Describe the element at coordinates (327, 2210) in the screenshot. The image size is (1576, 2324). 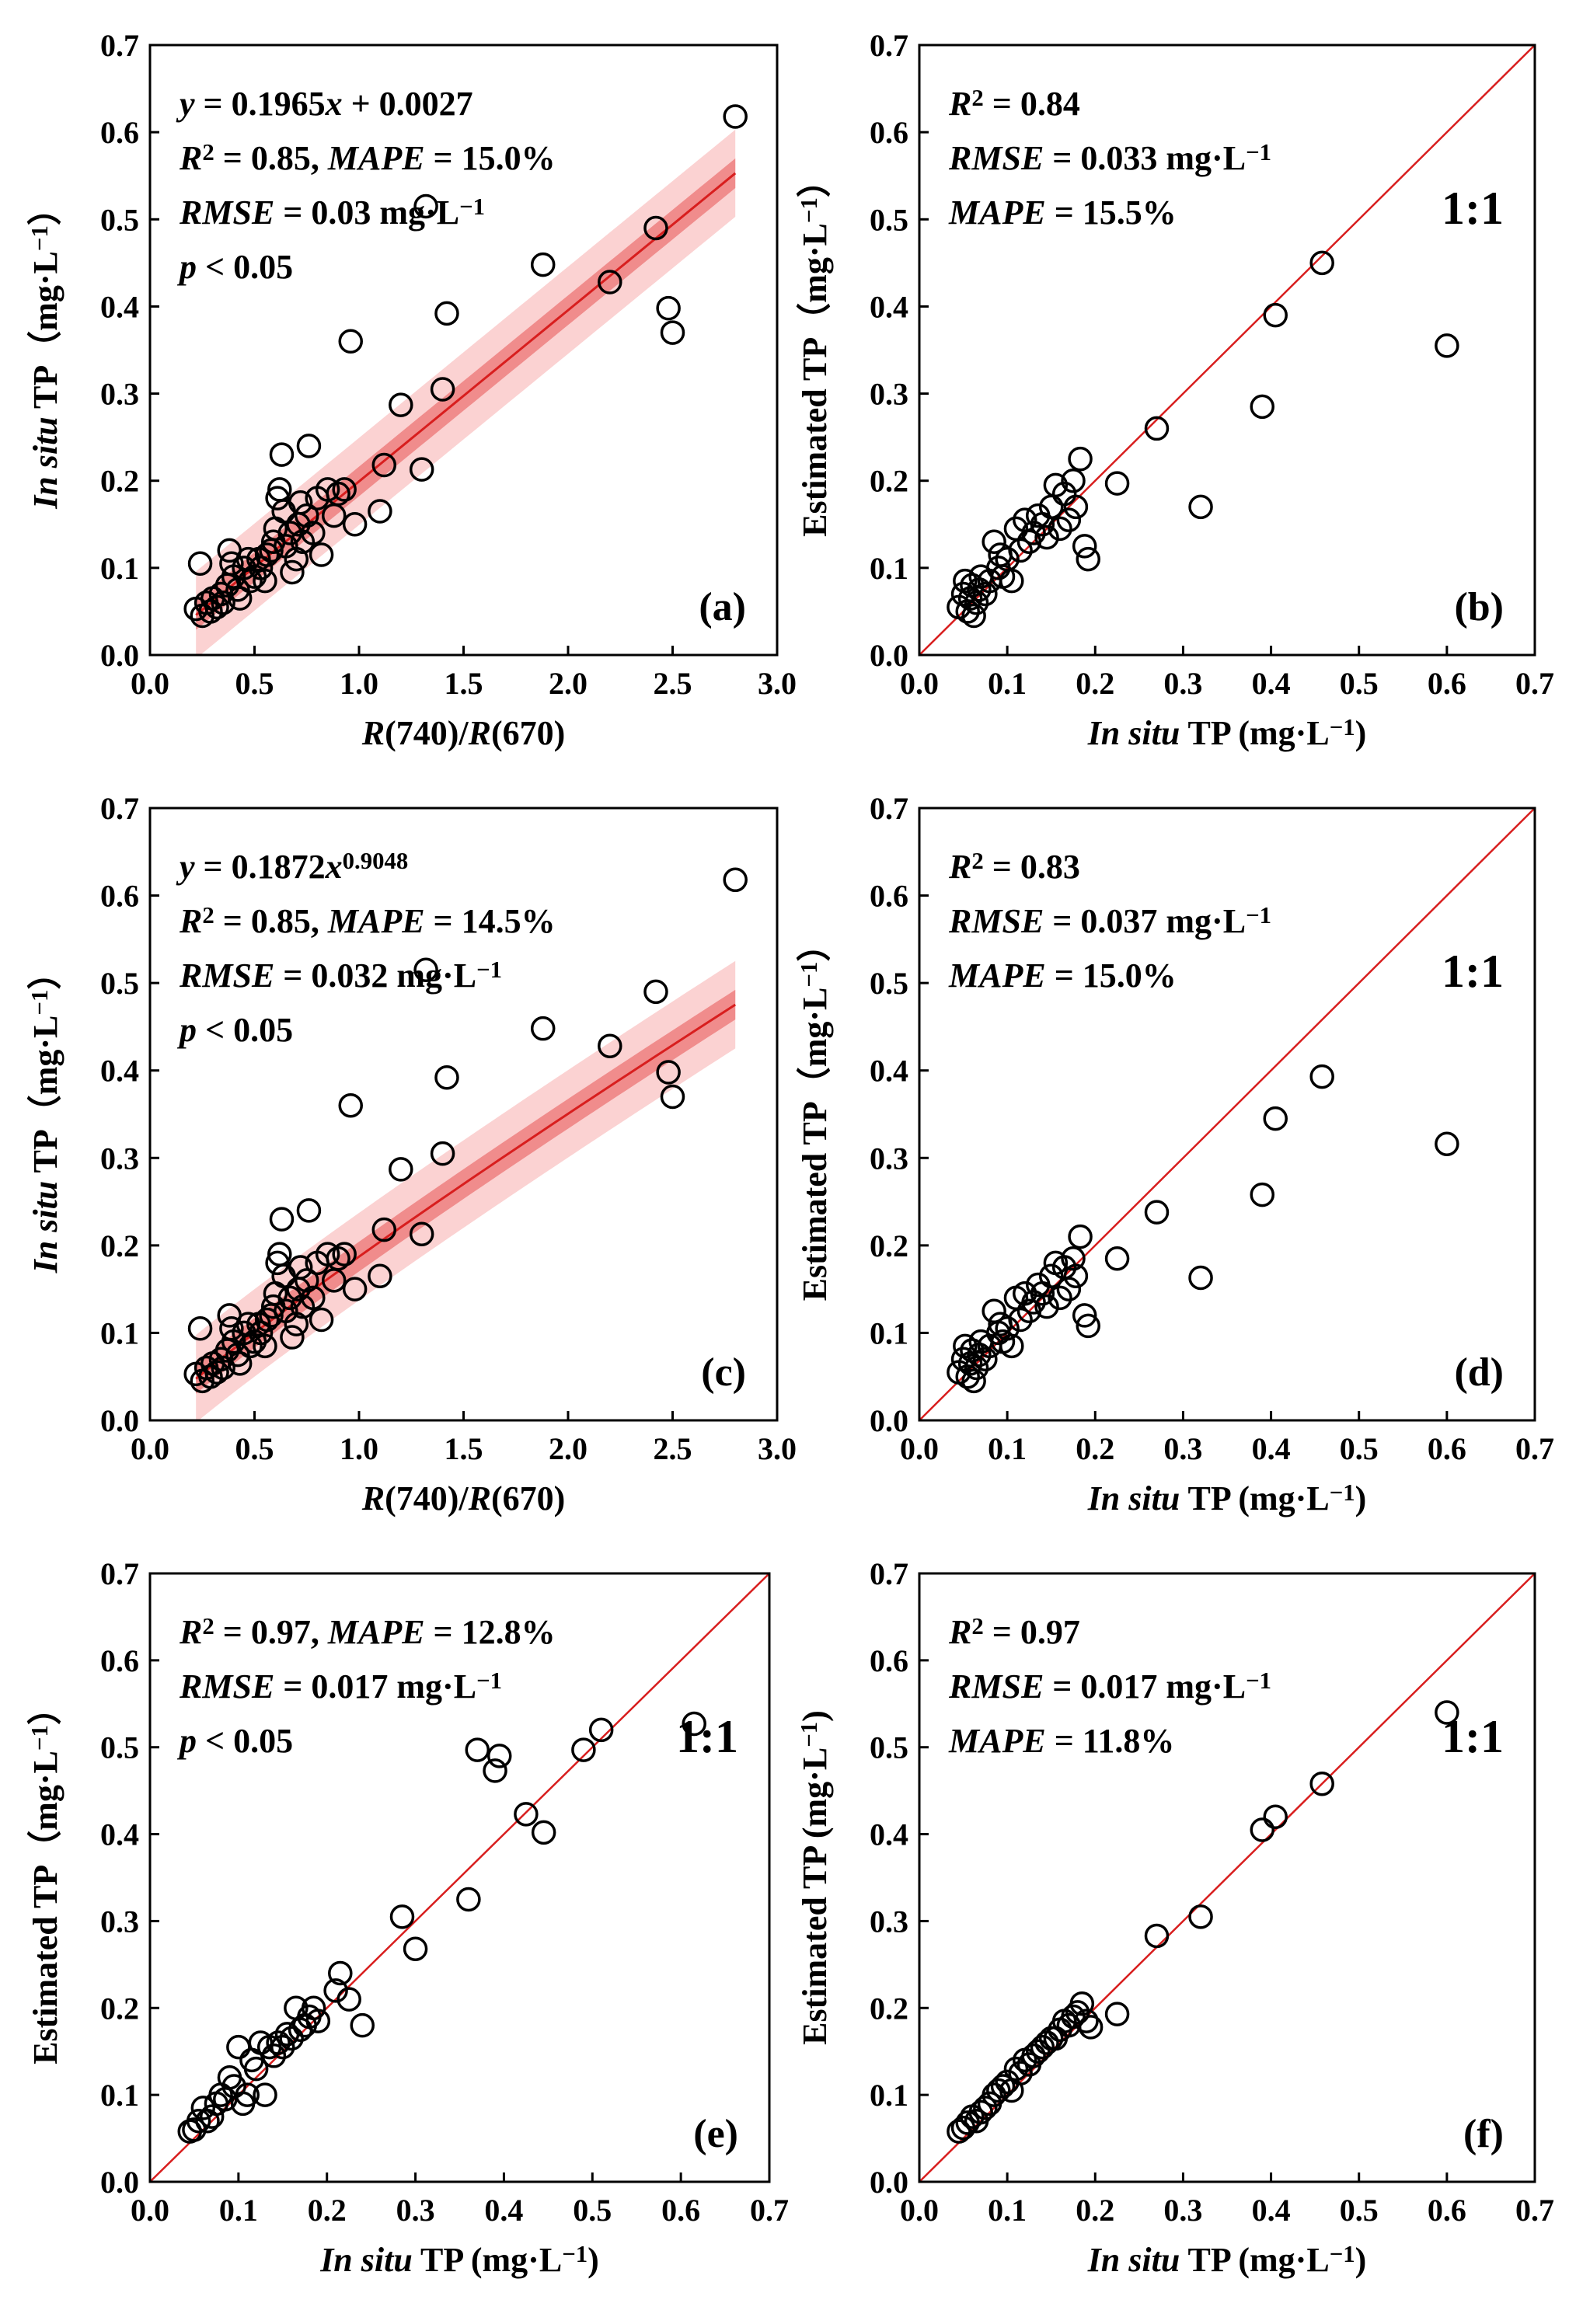
I see `x-tick-label: 0.2` at that location.